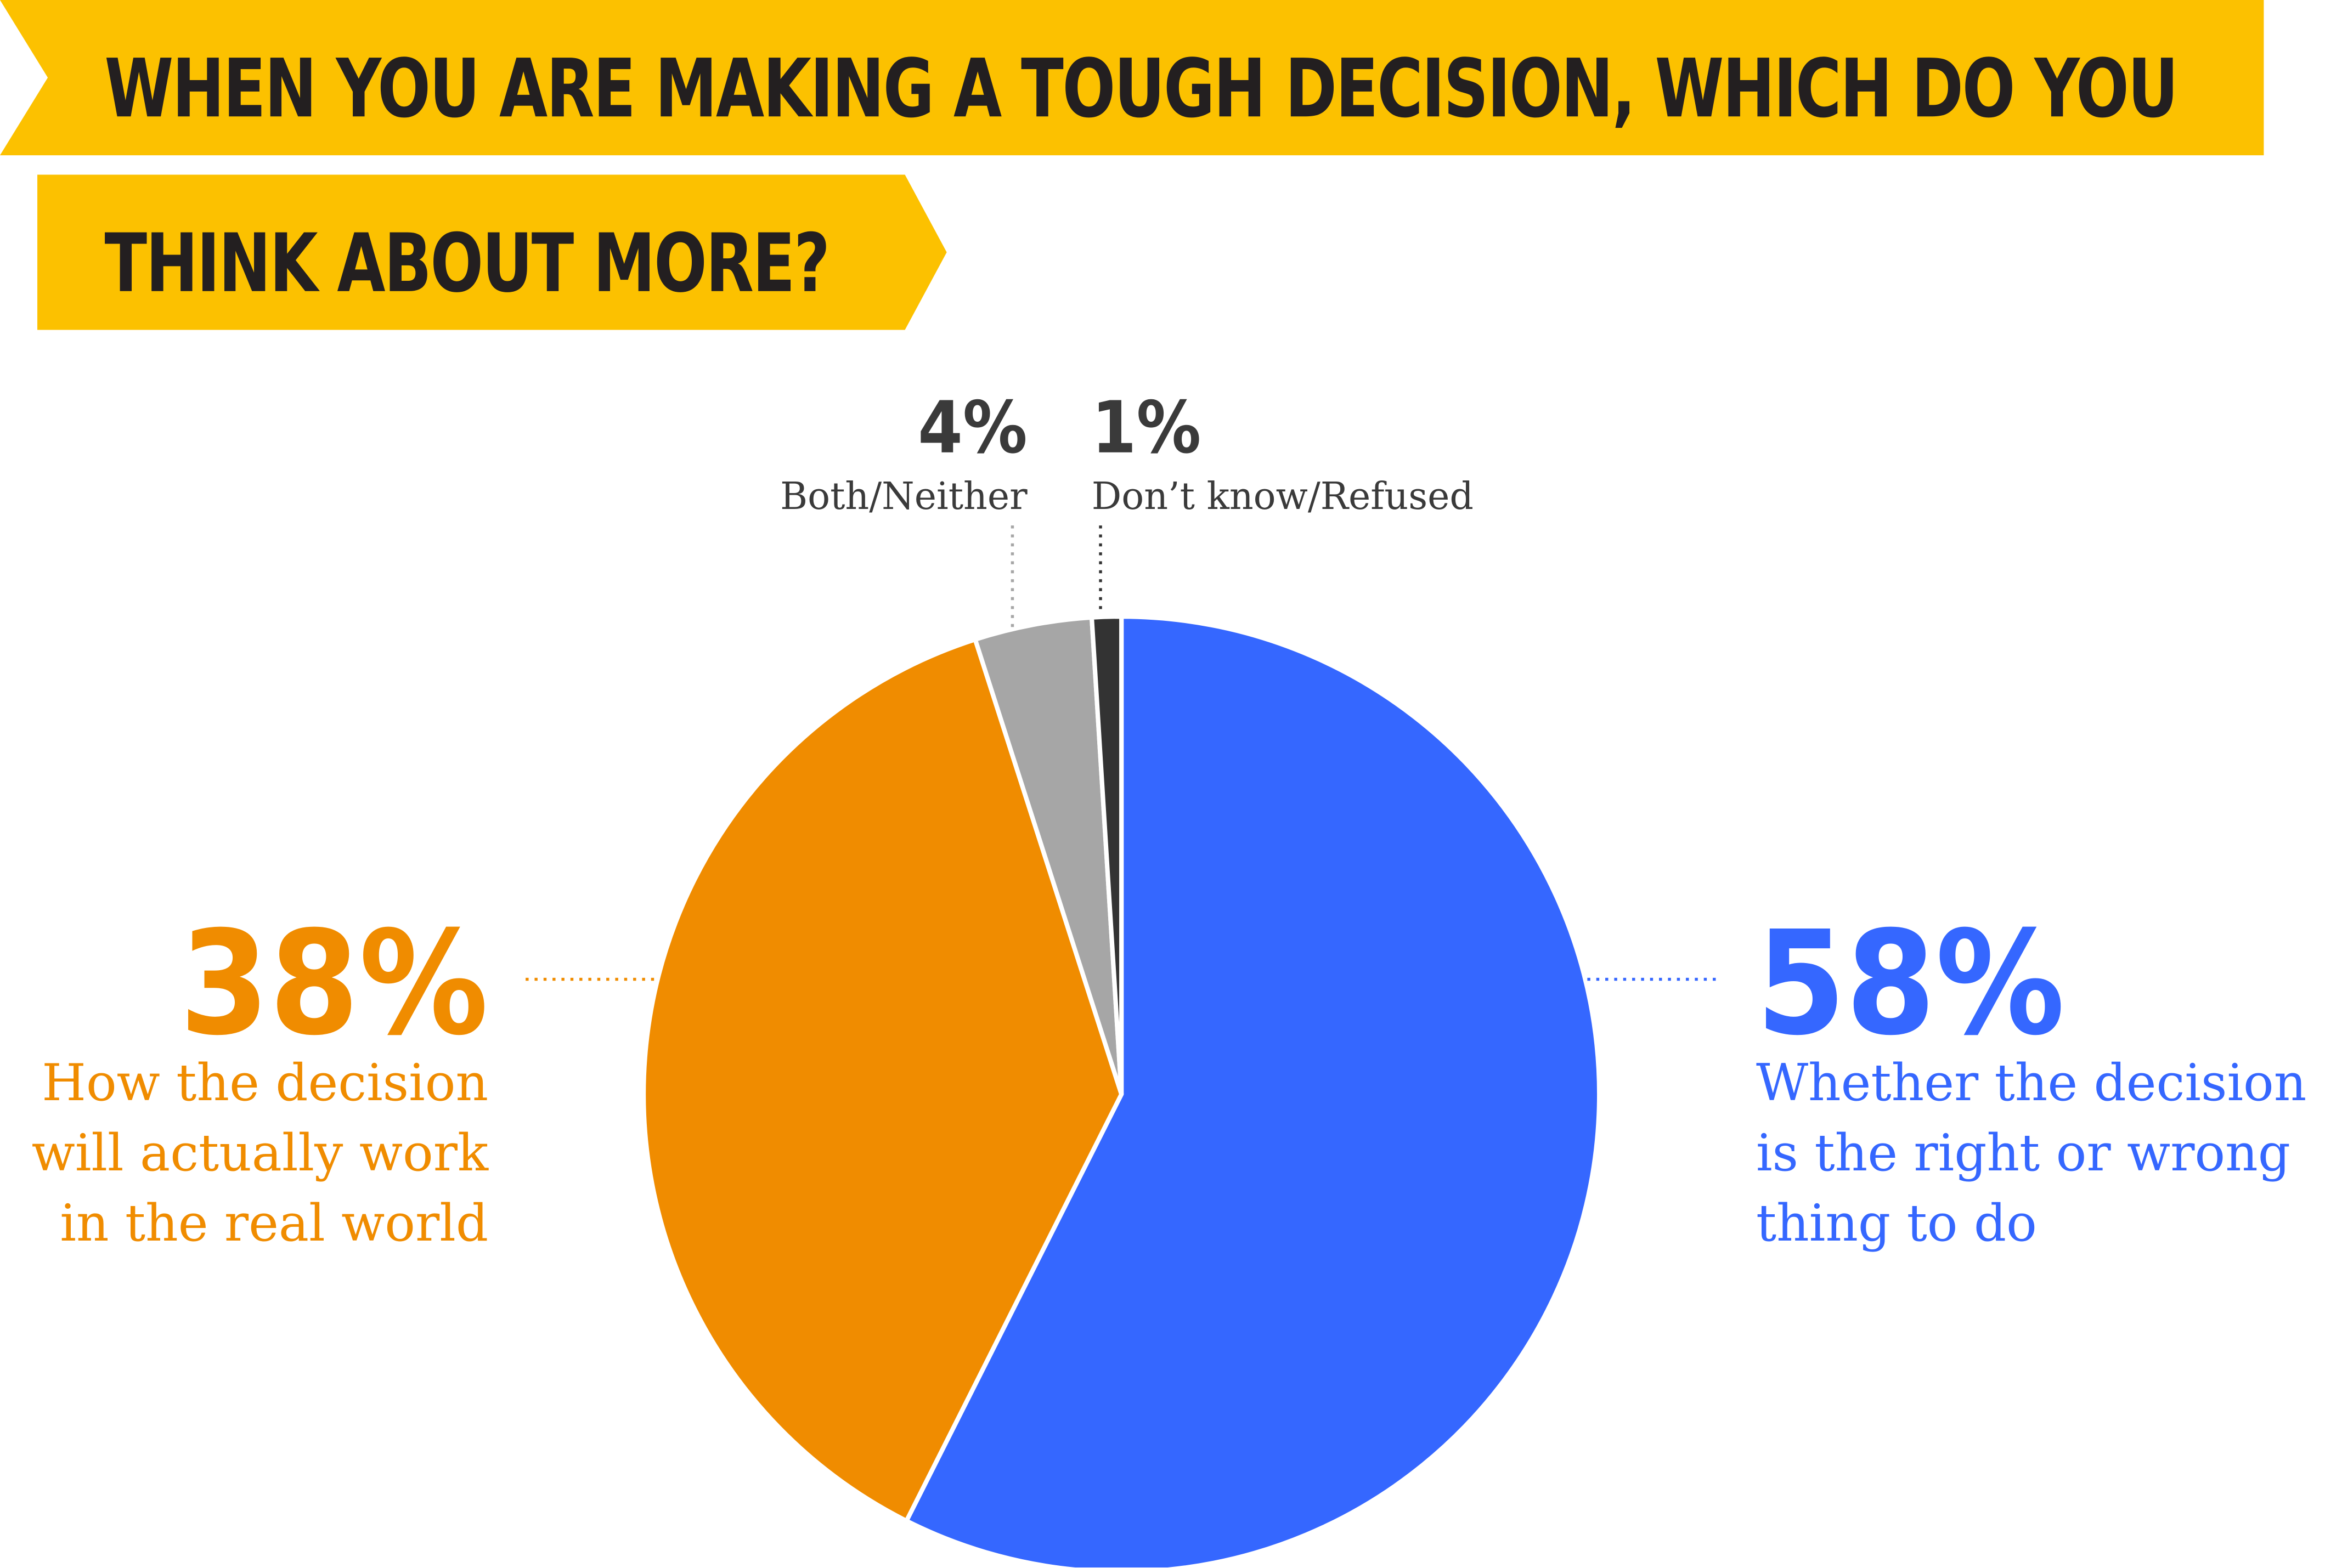  Describe the element at coordinates (882, 1080) in the screenshot. I see `pie-slice-real-world` at that location.